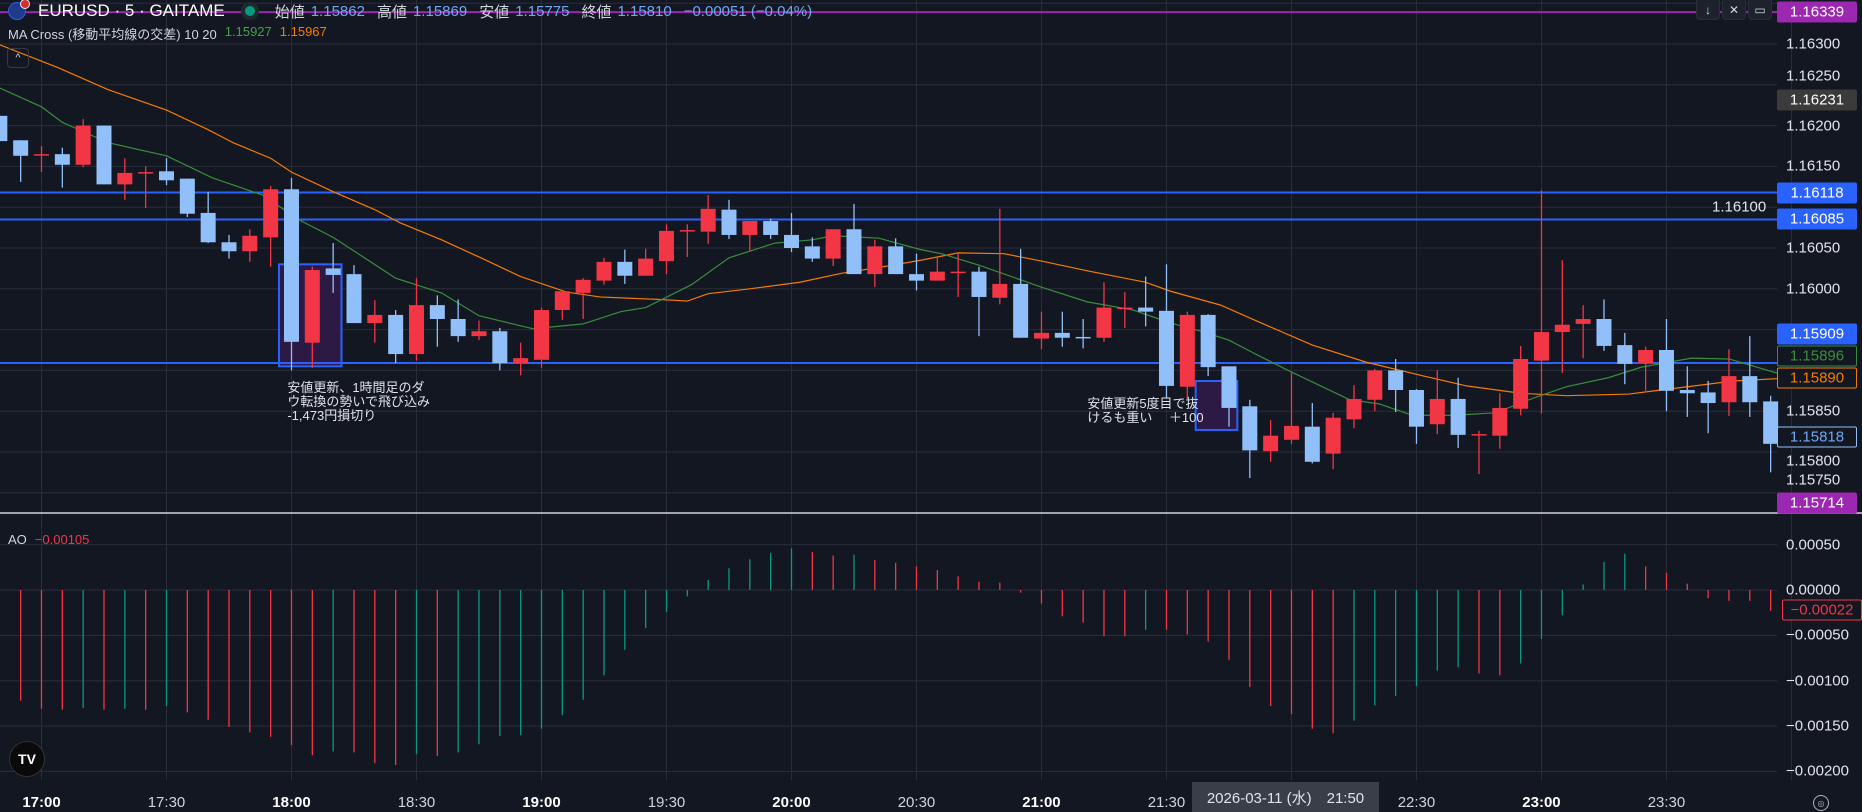  Describe the element at coordinates (440, 11) in the screenshot. I see `high-value: 1.15869` at that location.